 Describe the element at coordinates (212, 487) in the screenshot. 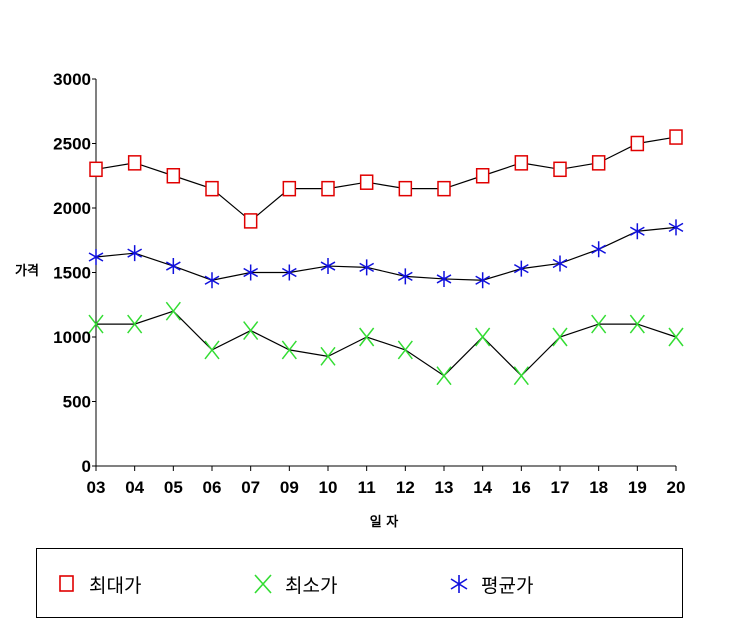

I see `x-tick-label: 06` at that location.